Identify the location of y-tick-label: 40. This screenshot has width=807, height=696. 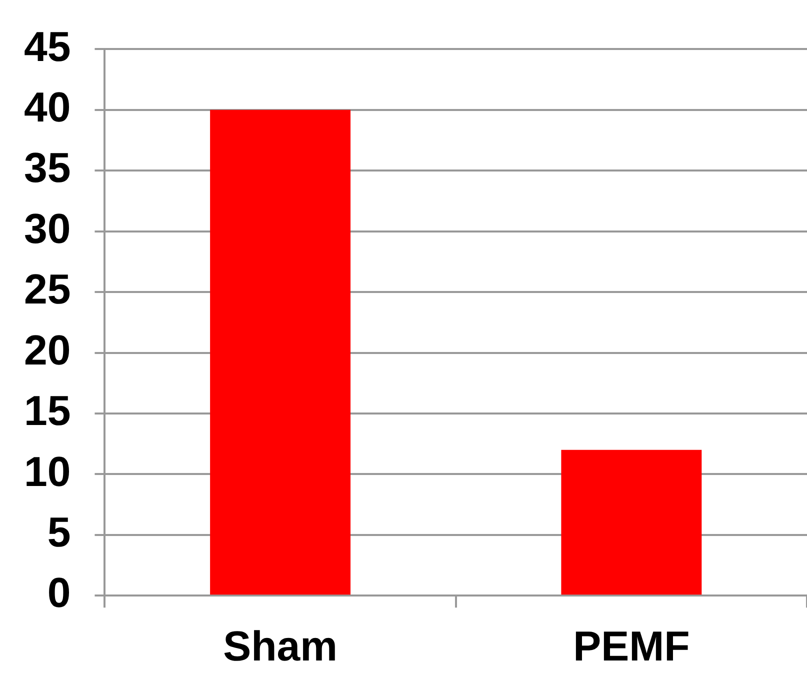
(47, 106).